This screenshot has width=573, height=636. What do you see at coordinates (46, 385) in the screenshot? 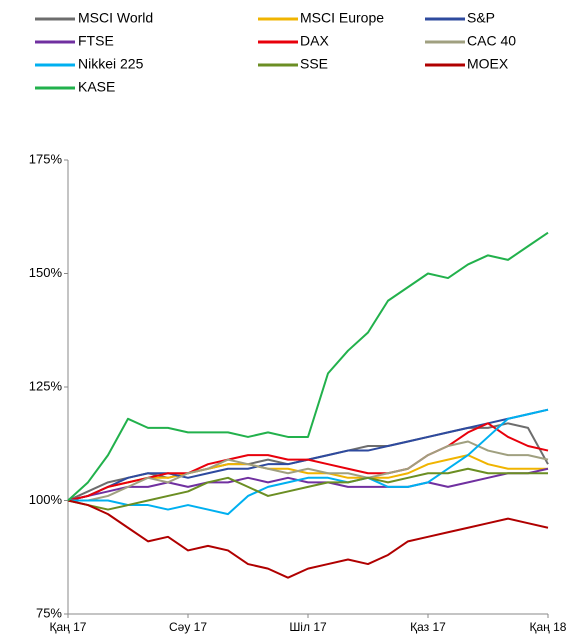
I see `y-tick-label: 125%` at bounding box center [46, 385].